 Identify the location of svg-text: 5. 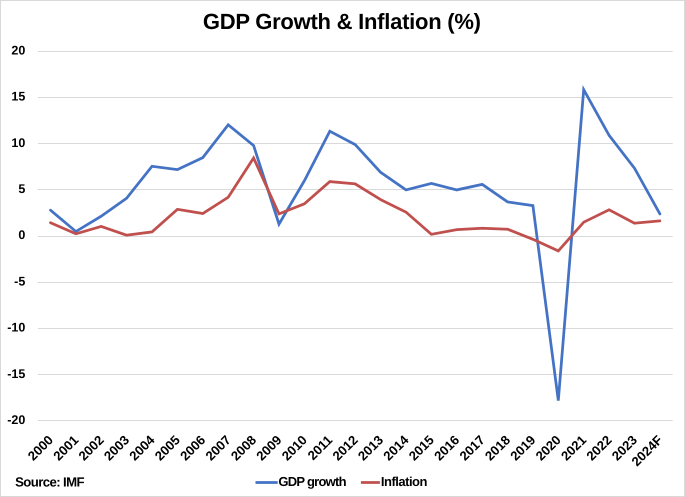
(21, 189).